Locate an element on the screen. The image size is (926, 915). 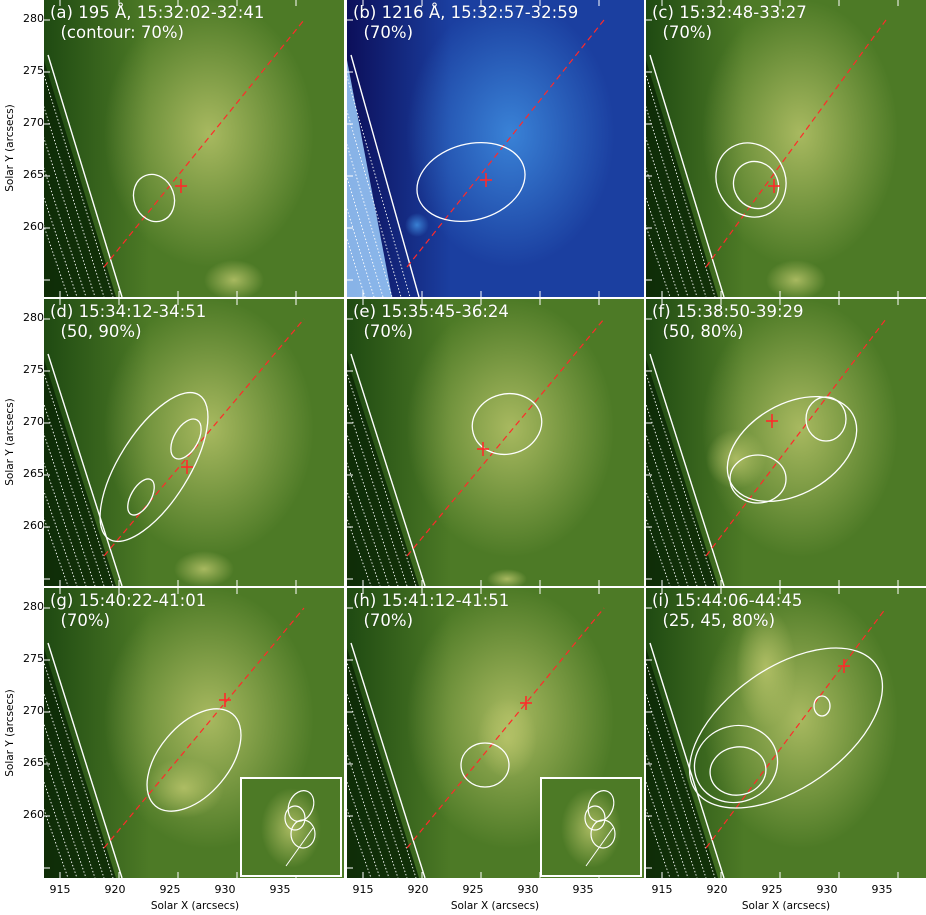
image-panel-b is located at coordinates (495, 148).